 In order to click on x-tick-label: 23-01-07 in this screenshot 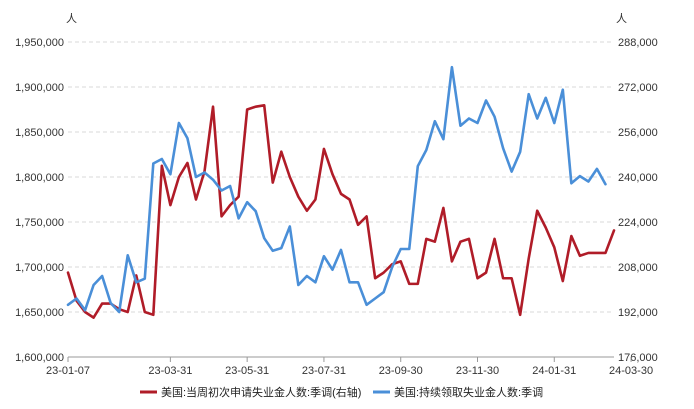, I will do `click(68, 371)`.